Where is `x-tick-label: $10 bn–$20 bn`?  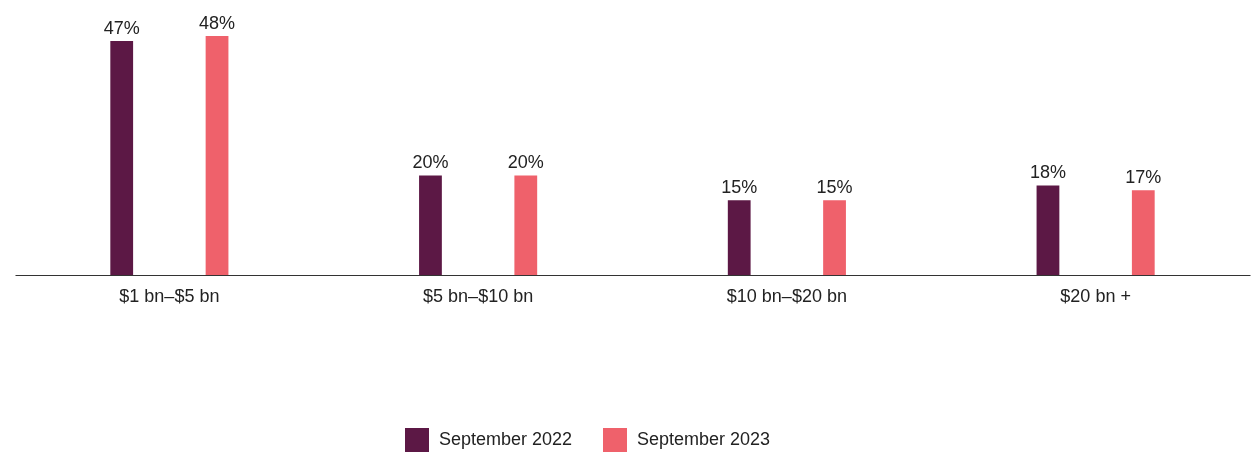
x-tick-label: $10 bn–$20 bn is located at coordinates (786, 295).